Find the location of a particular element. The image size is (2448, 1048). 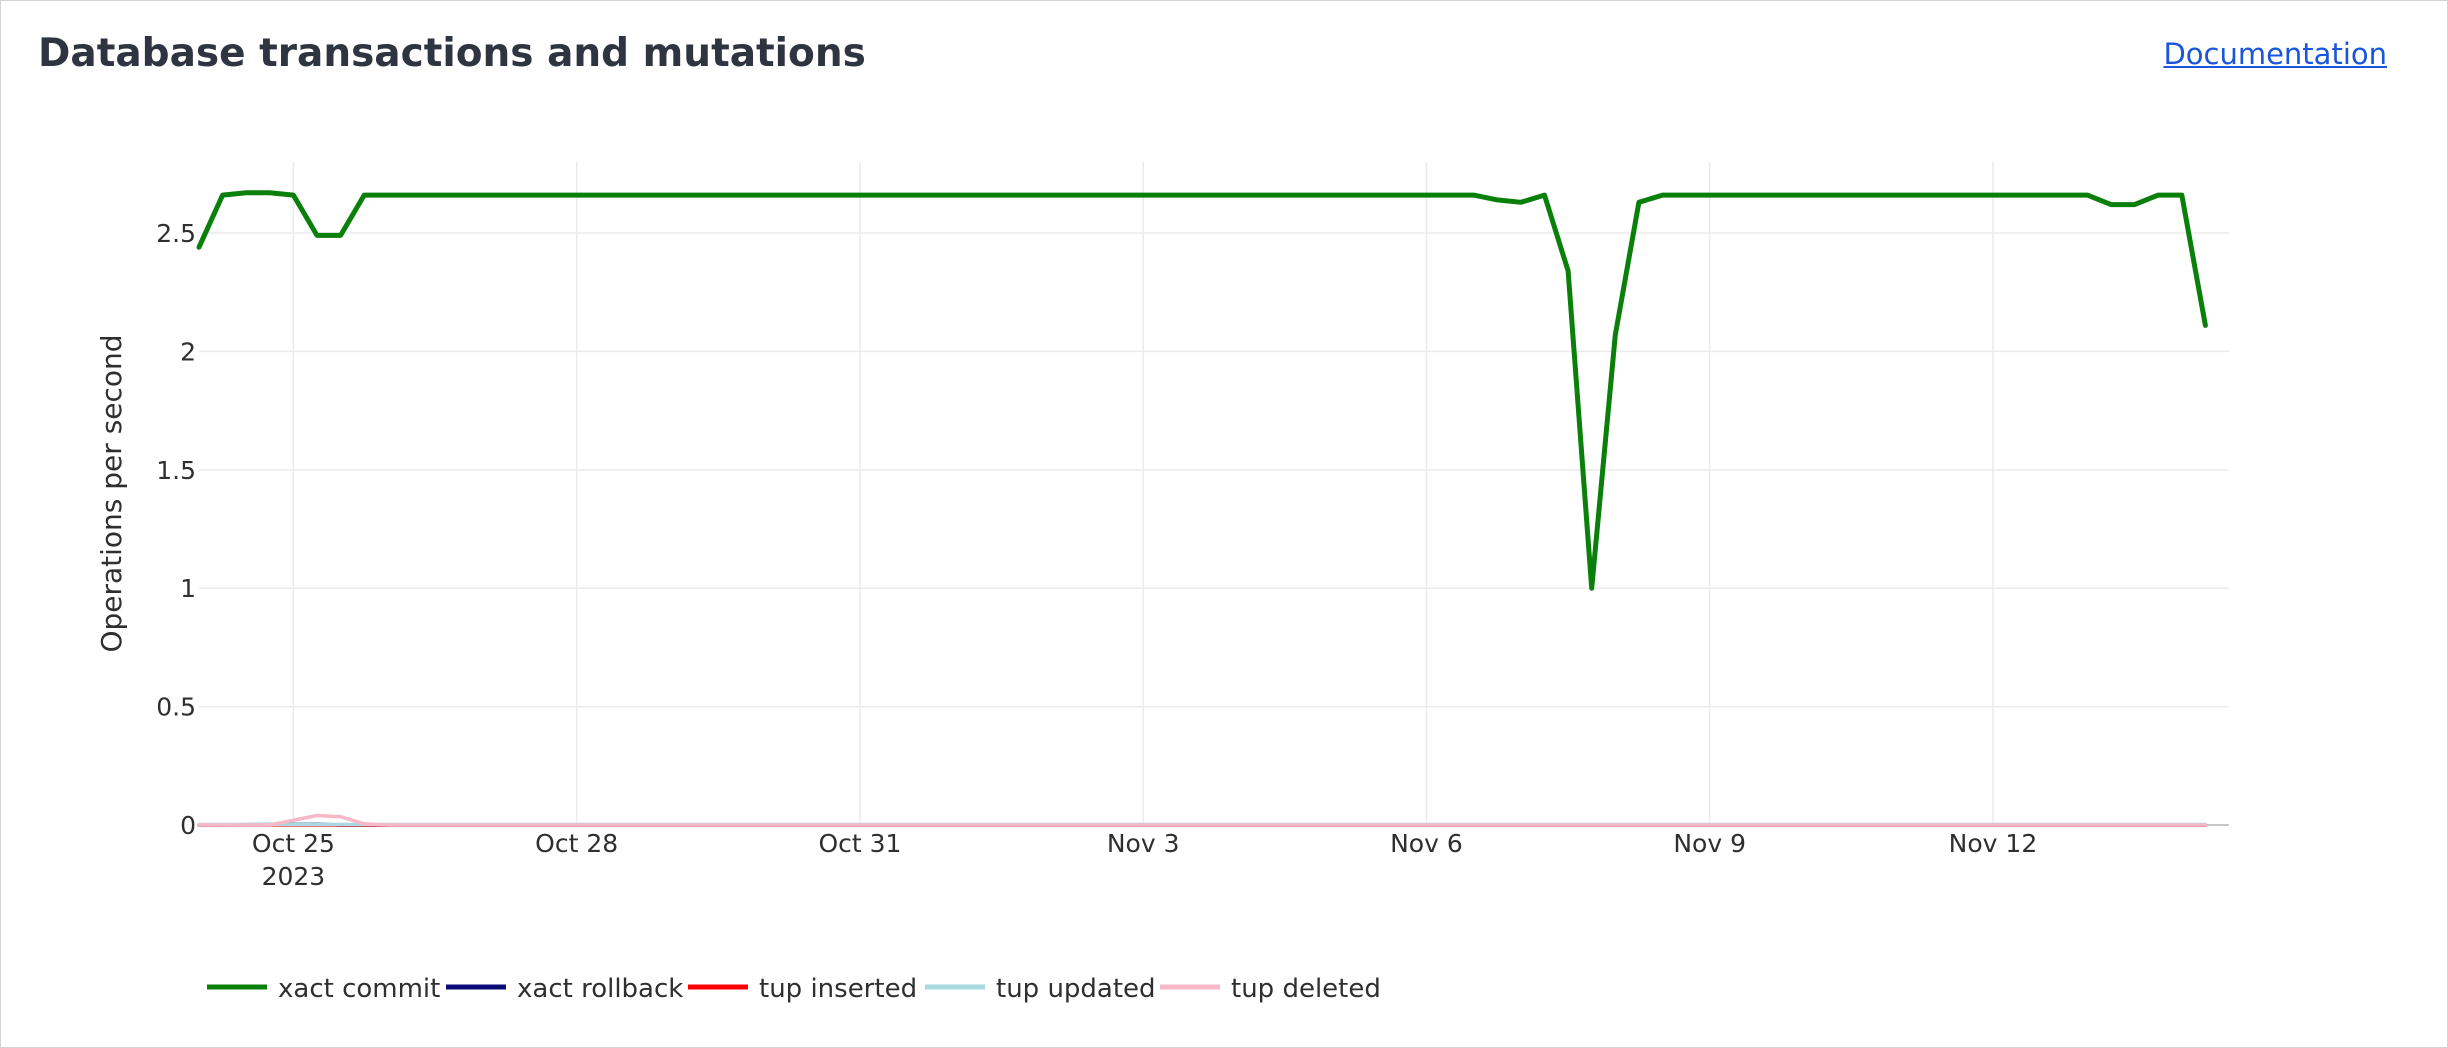

y-tick-label: 0.5 is located at coordinates (176, 707).